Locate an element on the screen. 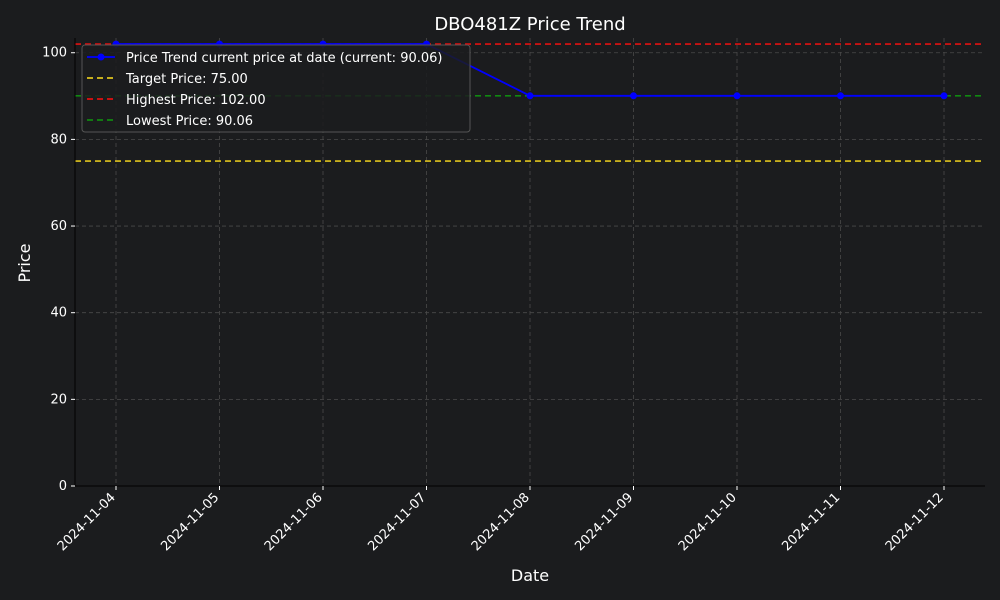 This screenshot has width=1000, height=600. x-tick-label: 2024-11-06 is located at coordinates (294, 522).